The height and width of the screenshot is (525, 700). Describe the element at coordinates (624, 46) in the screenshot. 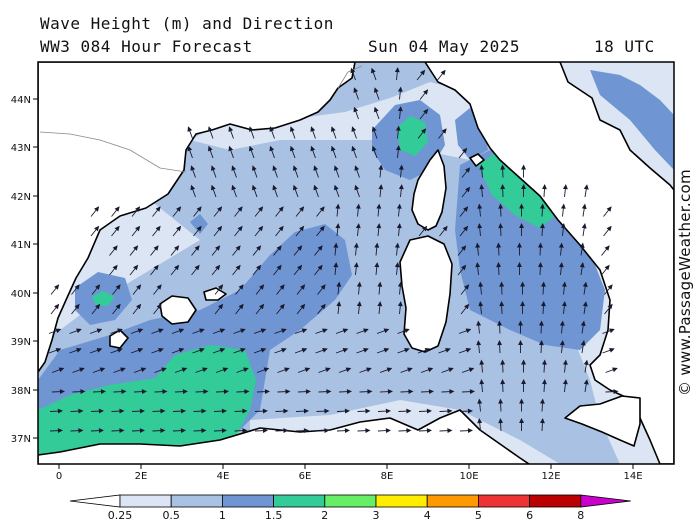

I see `forecast-time: 18 UTC` at that location.